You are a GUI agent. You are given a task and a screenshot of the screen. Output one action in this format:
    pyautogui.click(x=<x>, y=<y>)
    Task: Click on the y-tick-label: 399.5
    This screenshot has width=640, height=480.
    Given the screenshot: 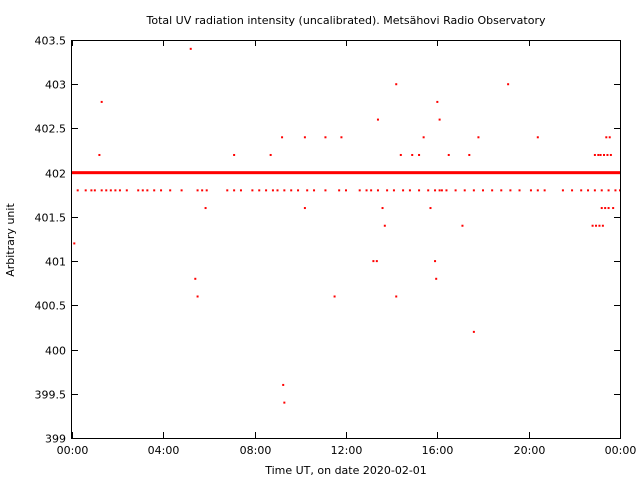 What is the action you would take?
    pyautogui.click(x=51, y=395)
    